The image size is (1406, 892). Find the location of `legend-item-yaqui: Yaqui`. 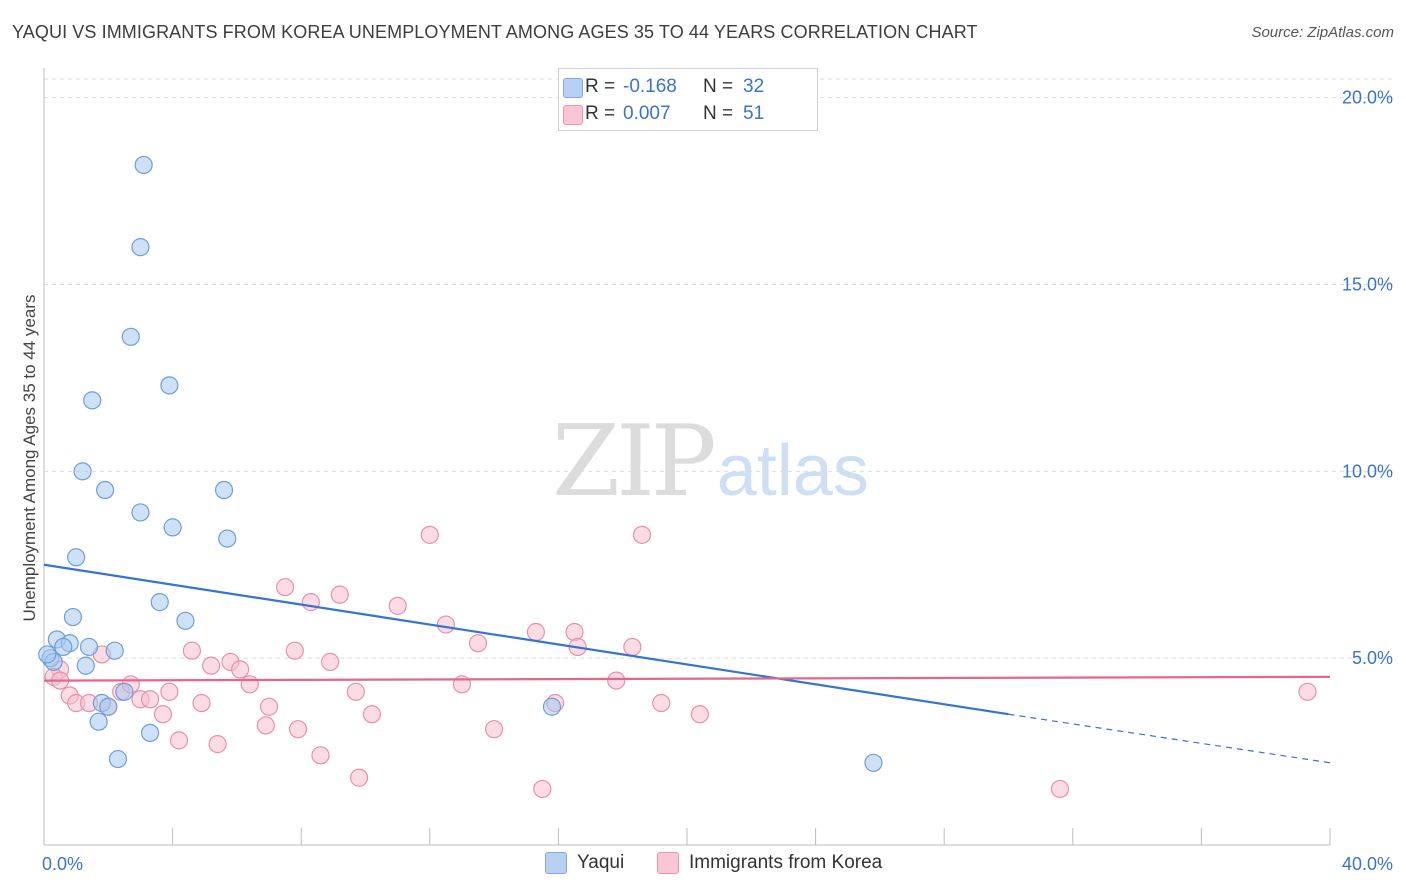

legend-item-yaqui: Yaqui is located at coordinates (584, 863).